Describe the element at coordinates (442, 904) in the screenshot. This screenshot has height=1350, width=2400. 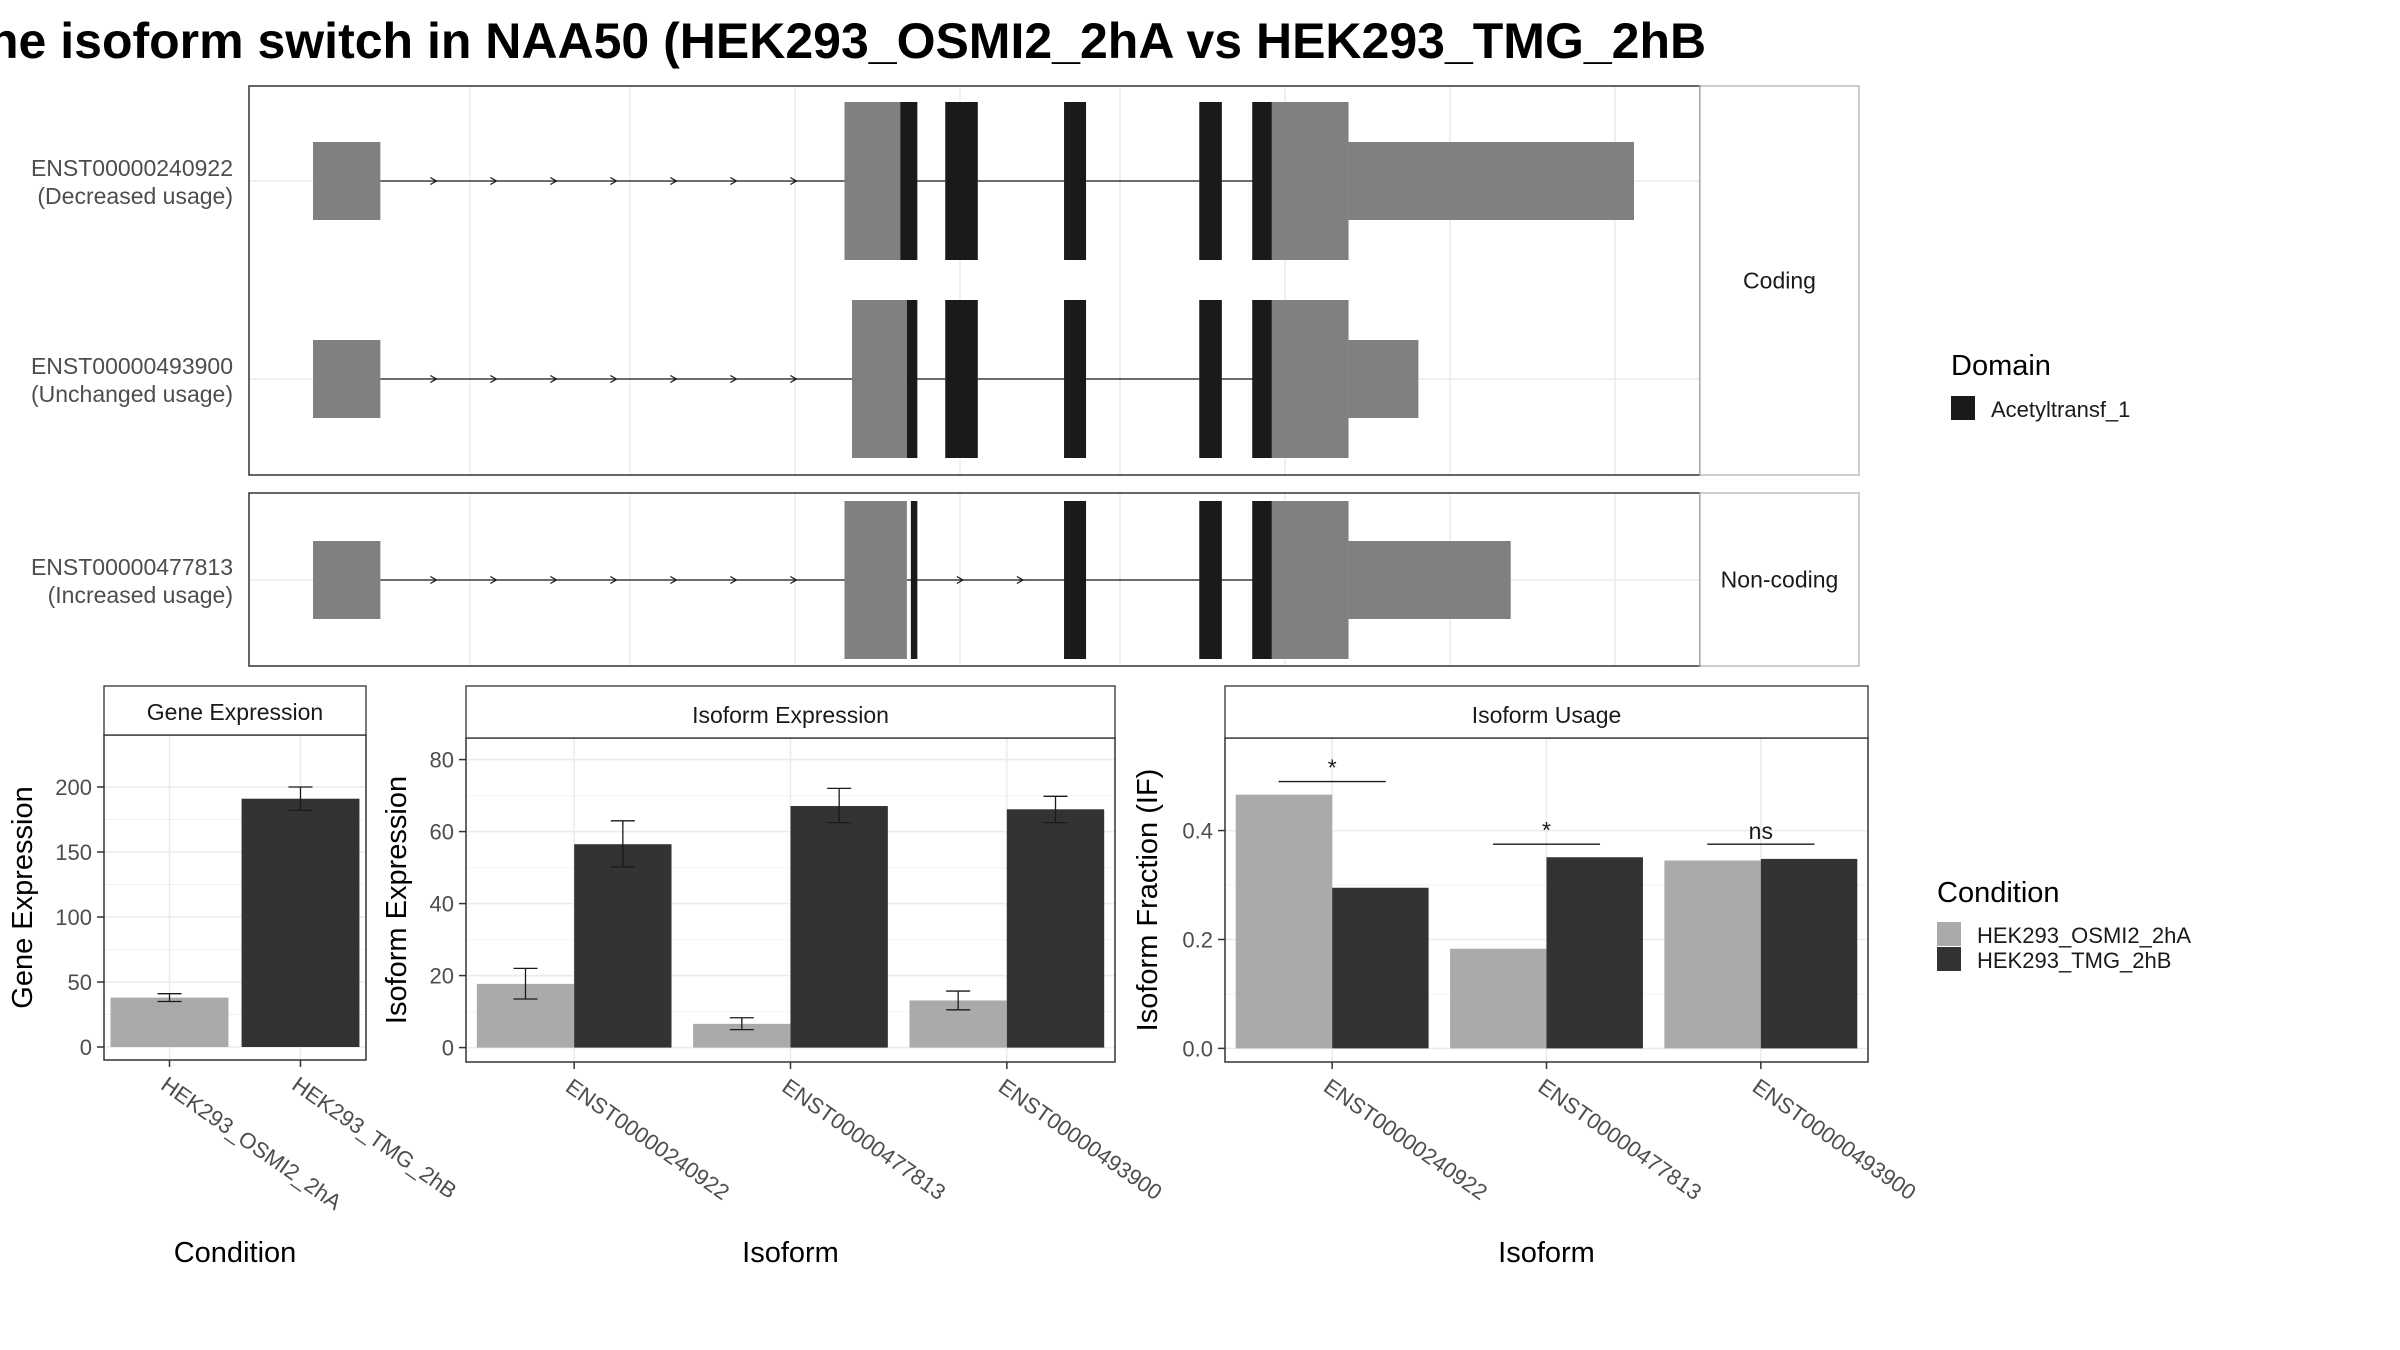
I see `y-tick-label: 40` at that location.